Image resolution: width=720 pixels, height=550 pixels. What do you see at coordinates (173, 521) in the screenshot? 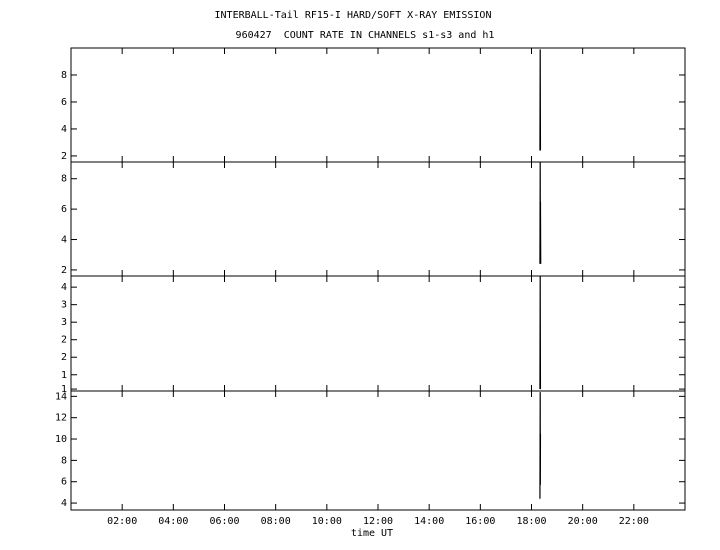
I see `x-tick-label: 04:00` at bounding box center [173, 521].